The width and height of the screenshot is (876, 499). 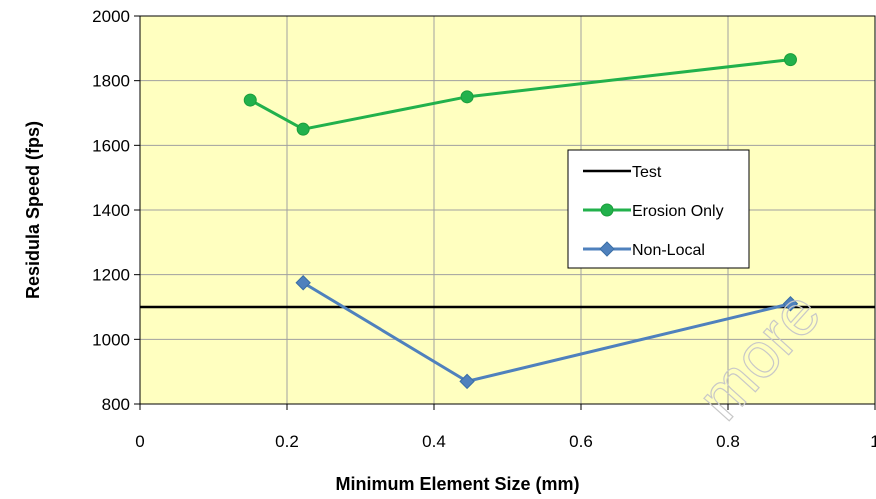 I want to click on y-tick-label: 1400, so click(x=111, y=210).